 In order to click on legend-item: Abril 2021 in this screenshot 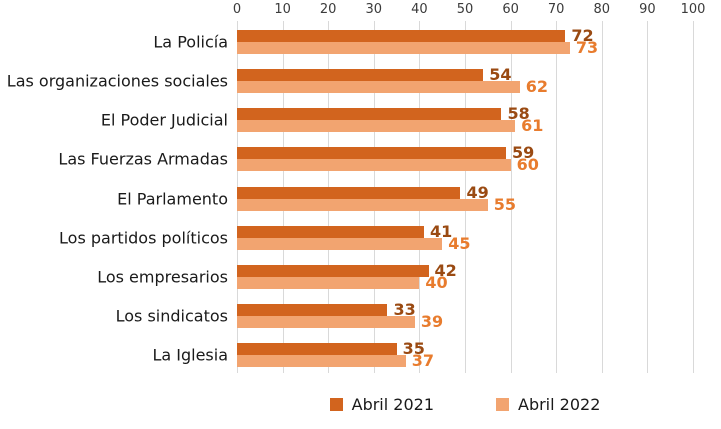, I will do `click(381, 404)`.